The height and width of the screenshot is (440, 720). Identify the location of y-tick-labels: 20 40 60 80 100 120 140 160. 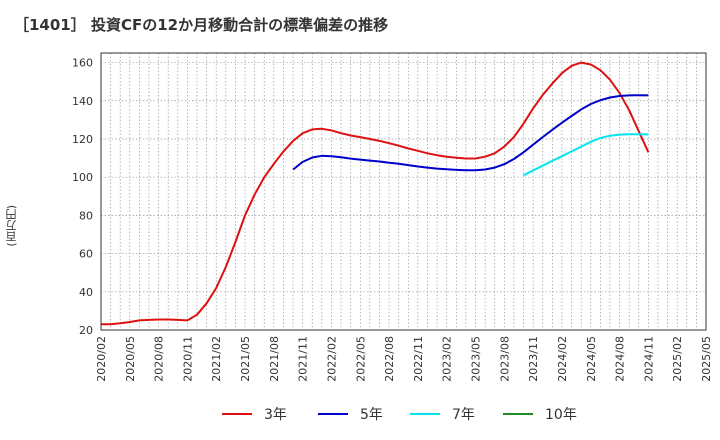
(82, 197).